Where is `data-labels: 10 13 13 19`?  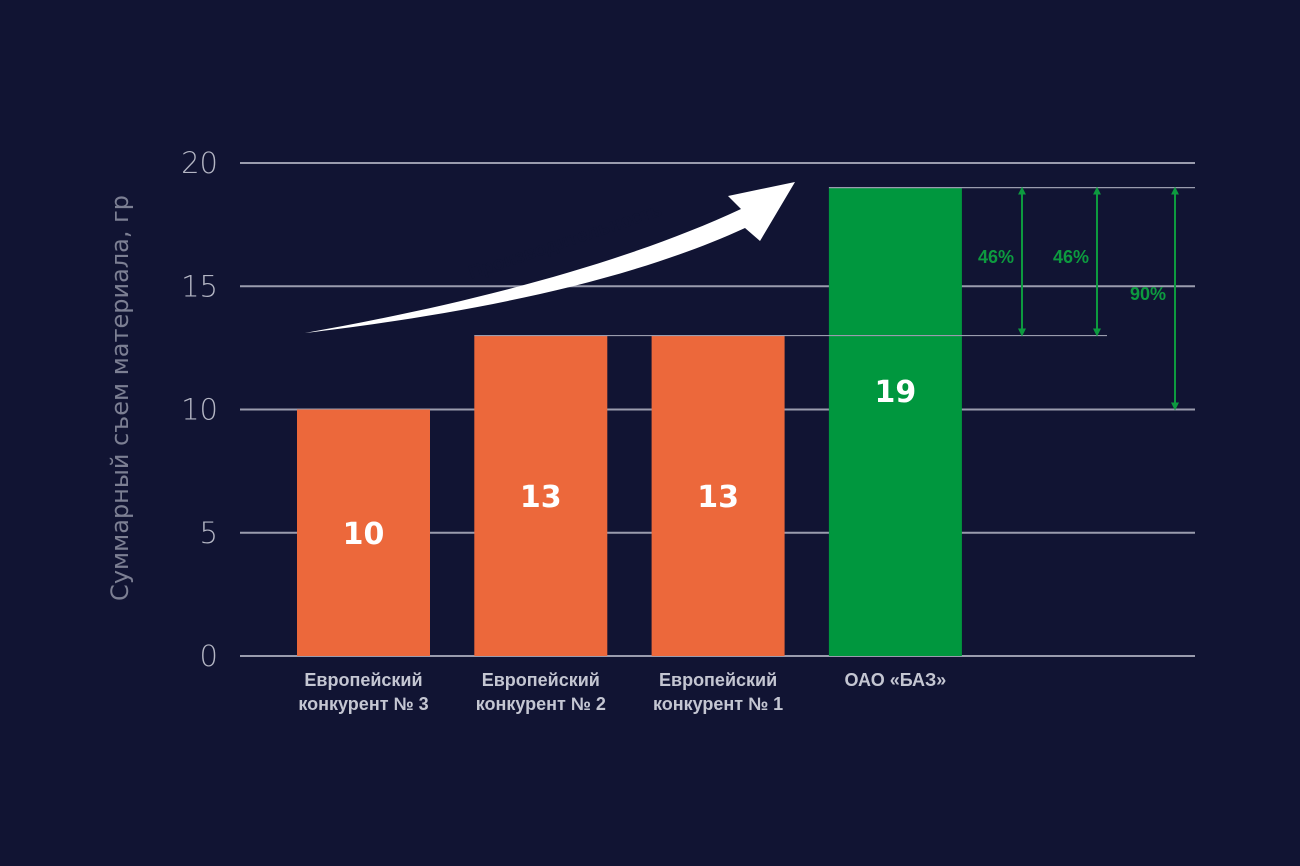
data-labels: 10 13 13 19 is located at coordinates (630, 463).